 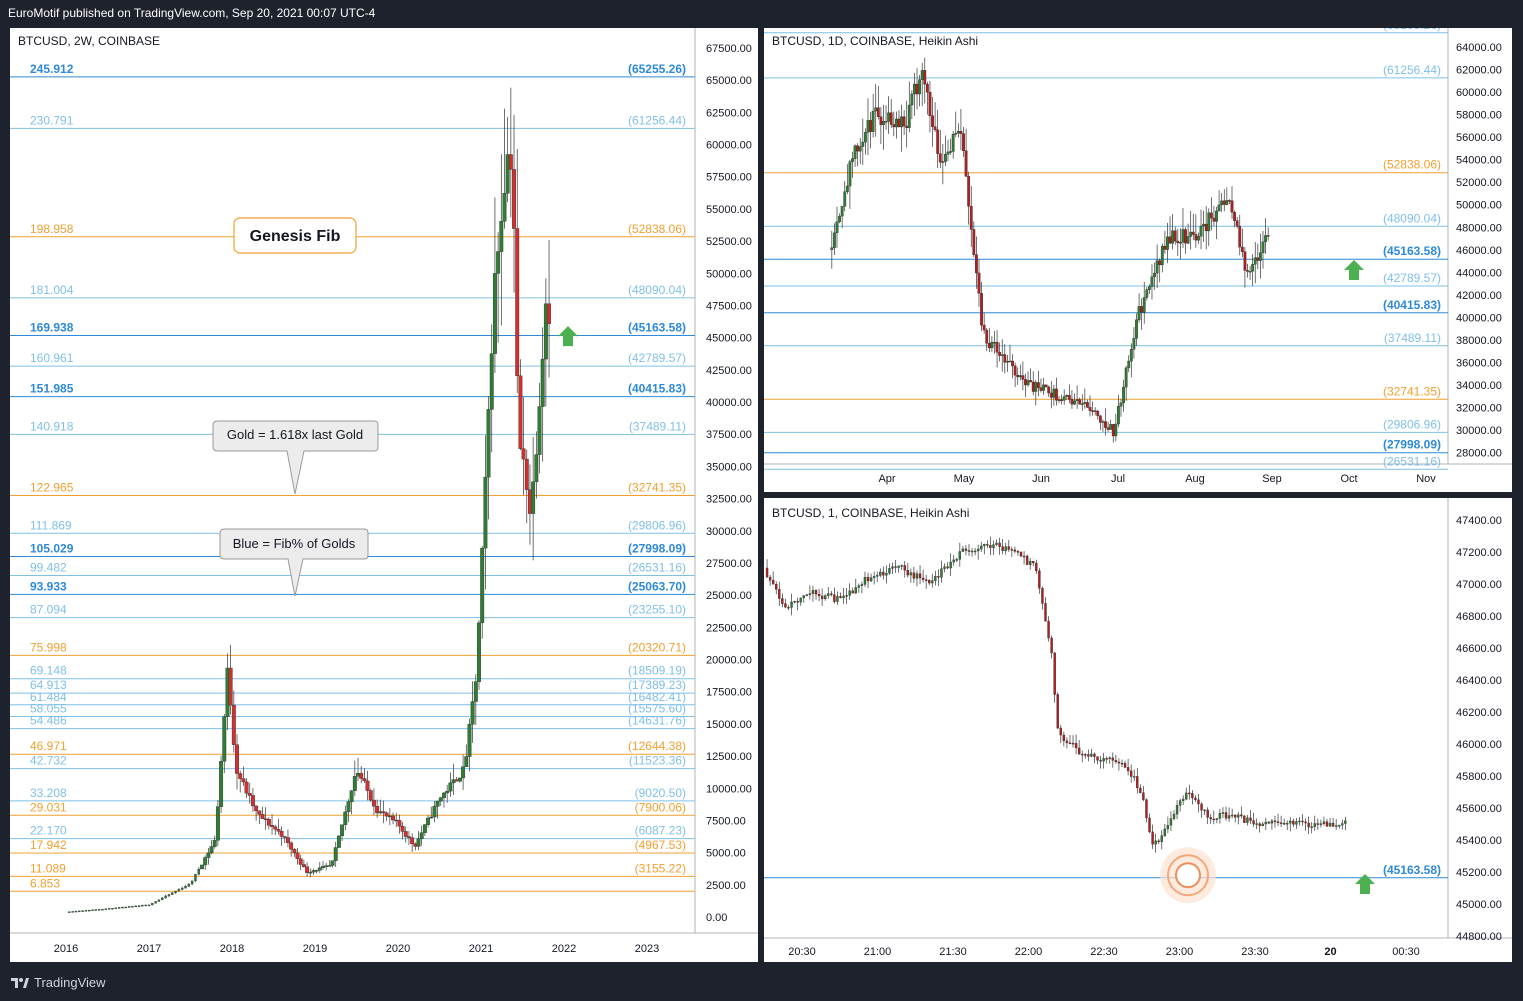 What do you see at coordinates (48, 761) in the screenshot?
I see `fib-level-left-label: 42.732` at bounding box center [48, 761].